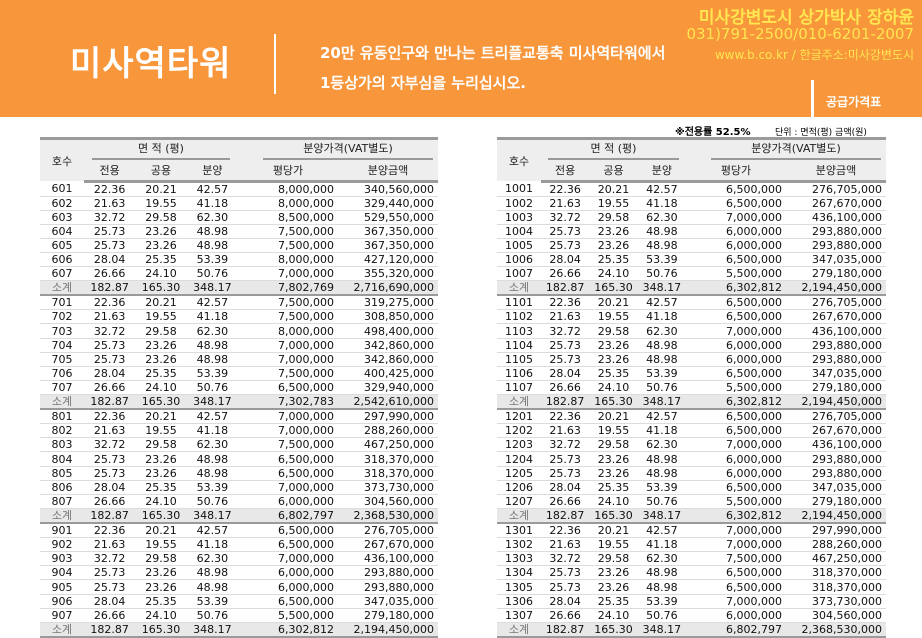 The image size is (922, 638). What do you see at coordinates (713, 132) in the screenshot?
I see `exclusive-ratio: ※전용률 52.5%` at bounding box center [713, 132].